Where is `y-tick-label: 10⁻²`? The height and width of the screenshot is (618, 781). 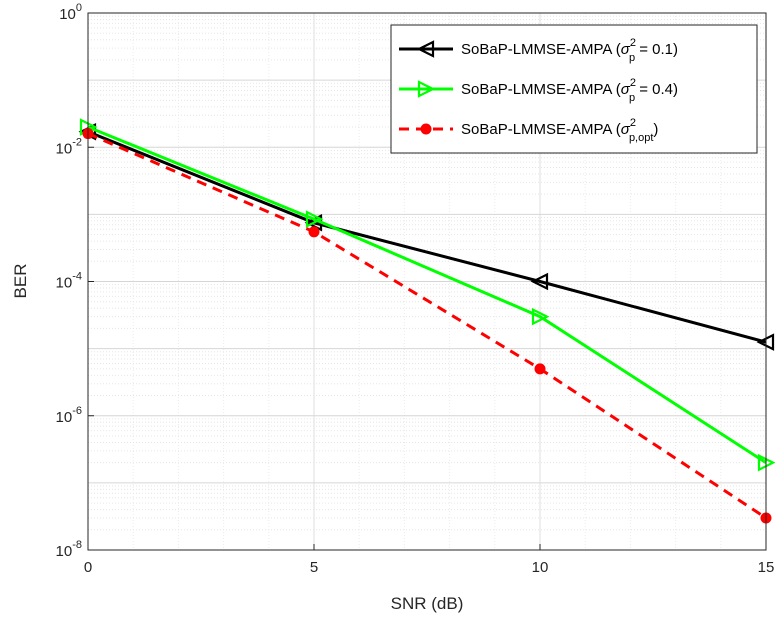
y-tick-label: 10⁻² is located at coordinates (69, 146).